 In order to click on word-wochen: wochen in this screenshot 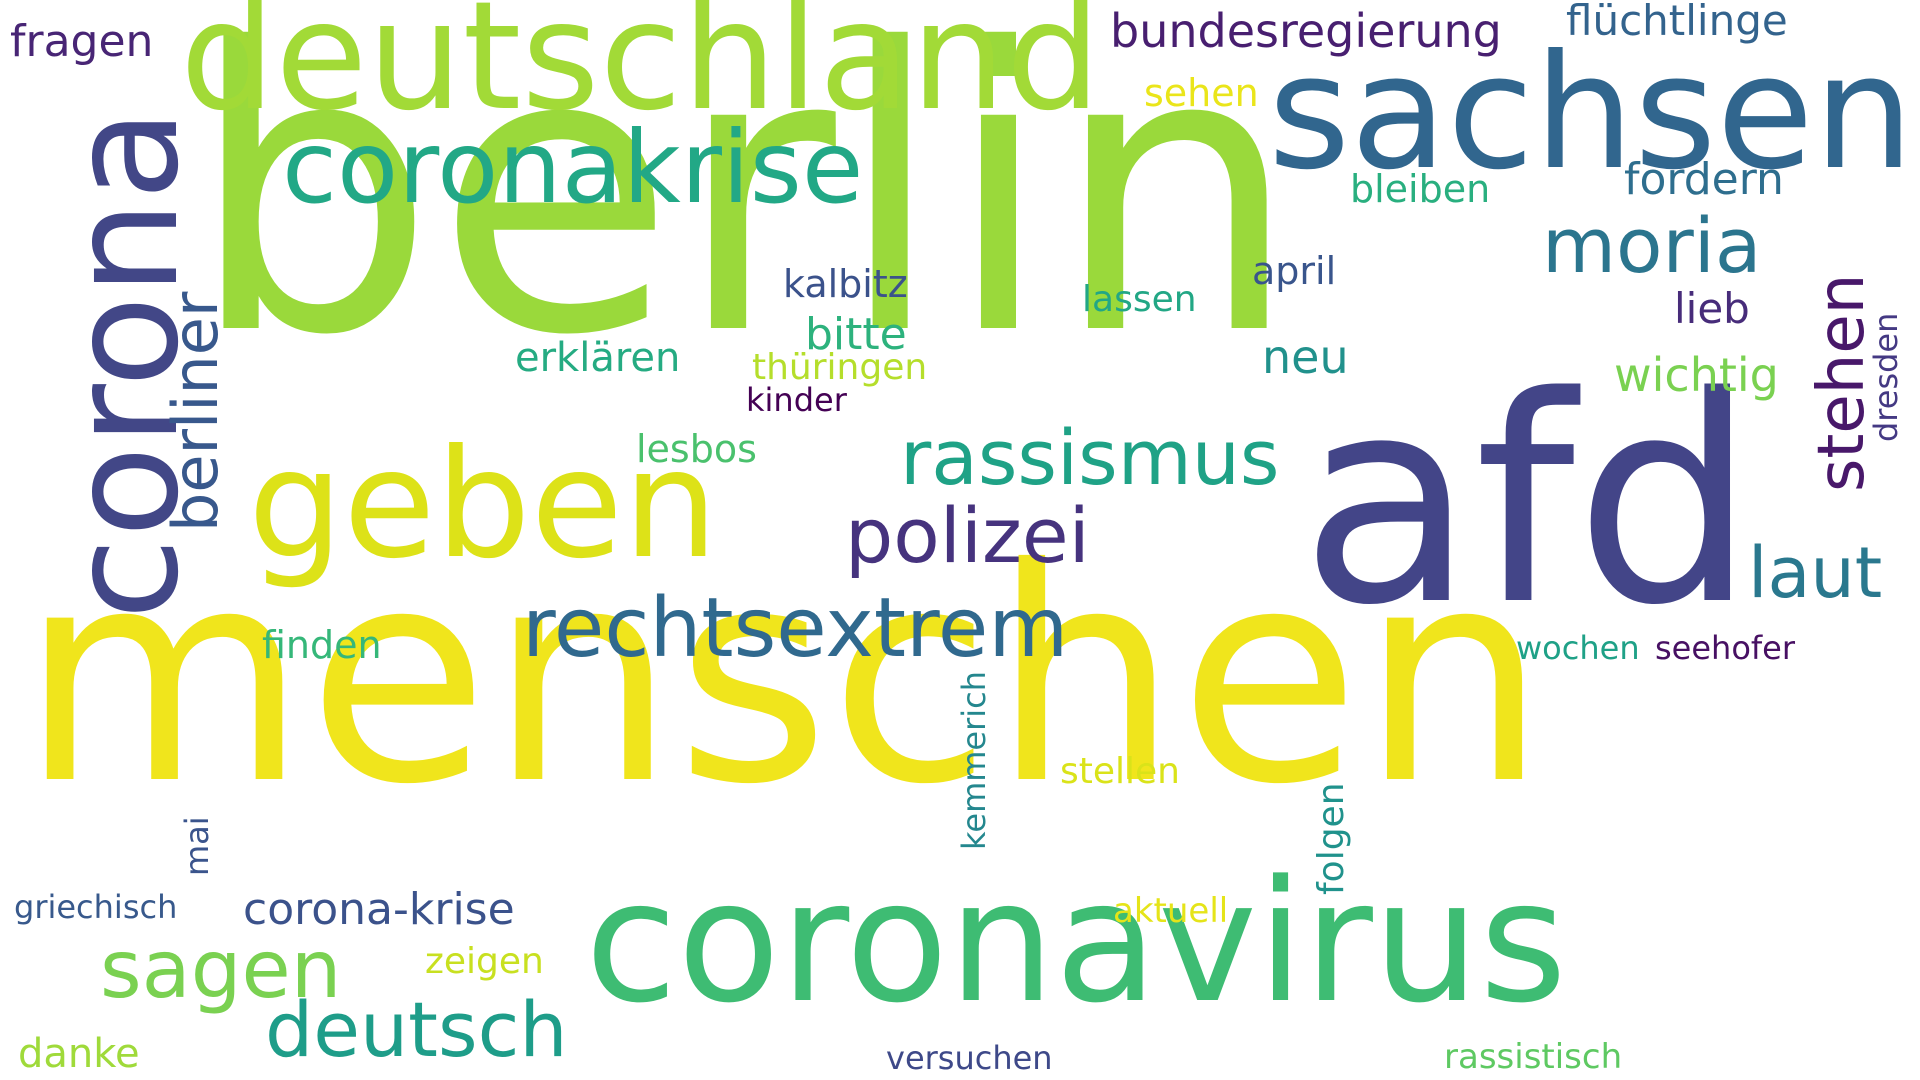, I will do `click(1578, 648)`.